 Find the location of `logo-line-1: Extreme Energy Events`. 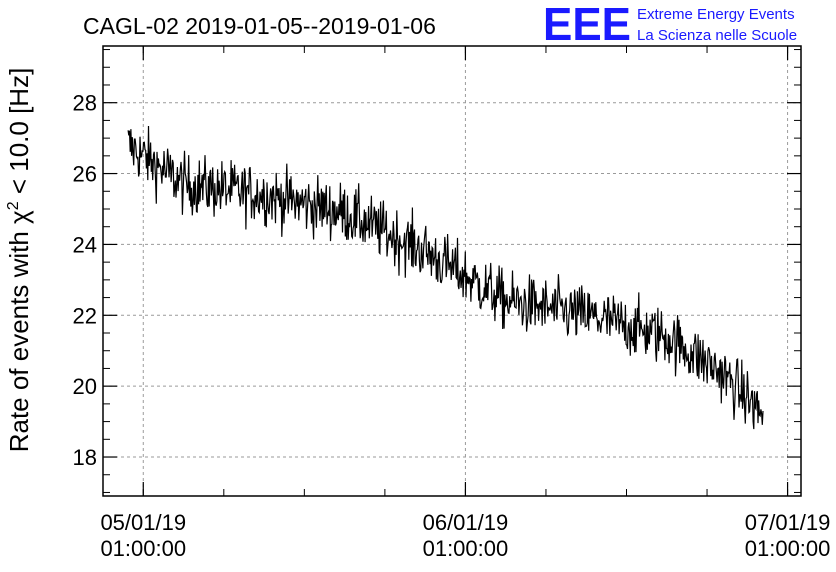

logo-line-1: Extreme Energy Events is located at coordinates (716, 14).